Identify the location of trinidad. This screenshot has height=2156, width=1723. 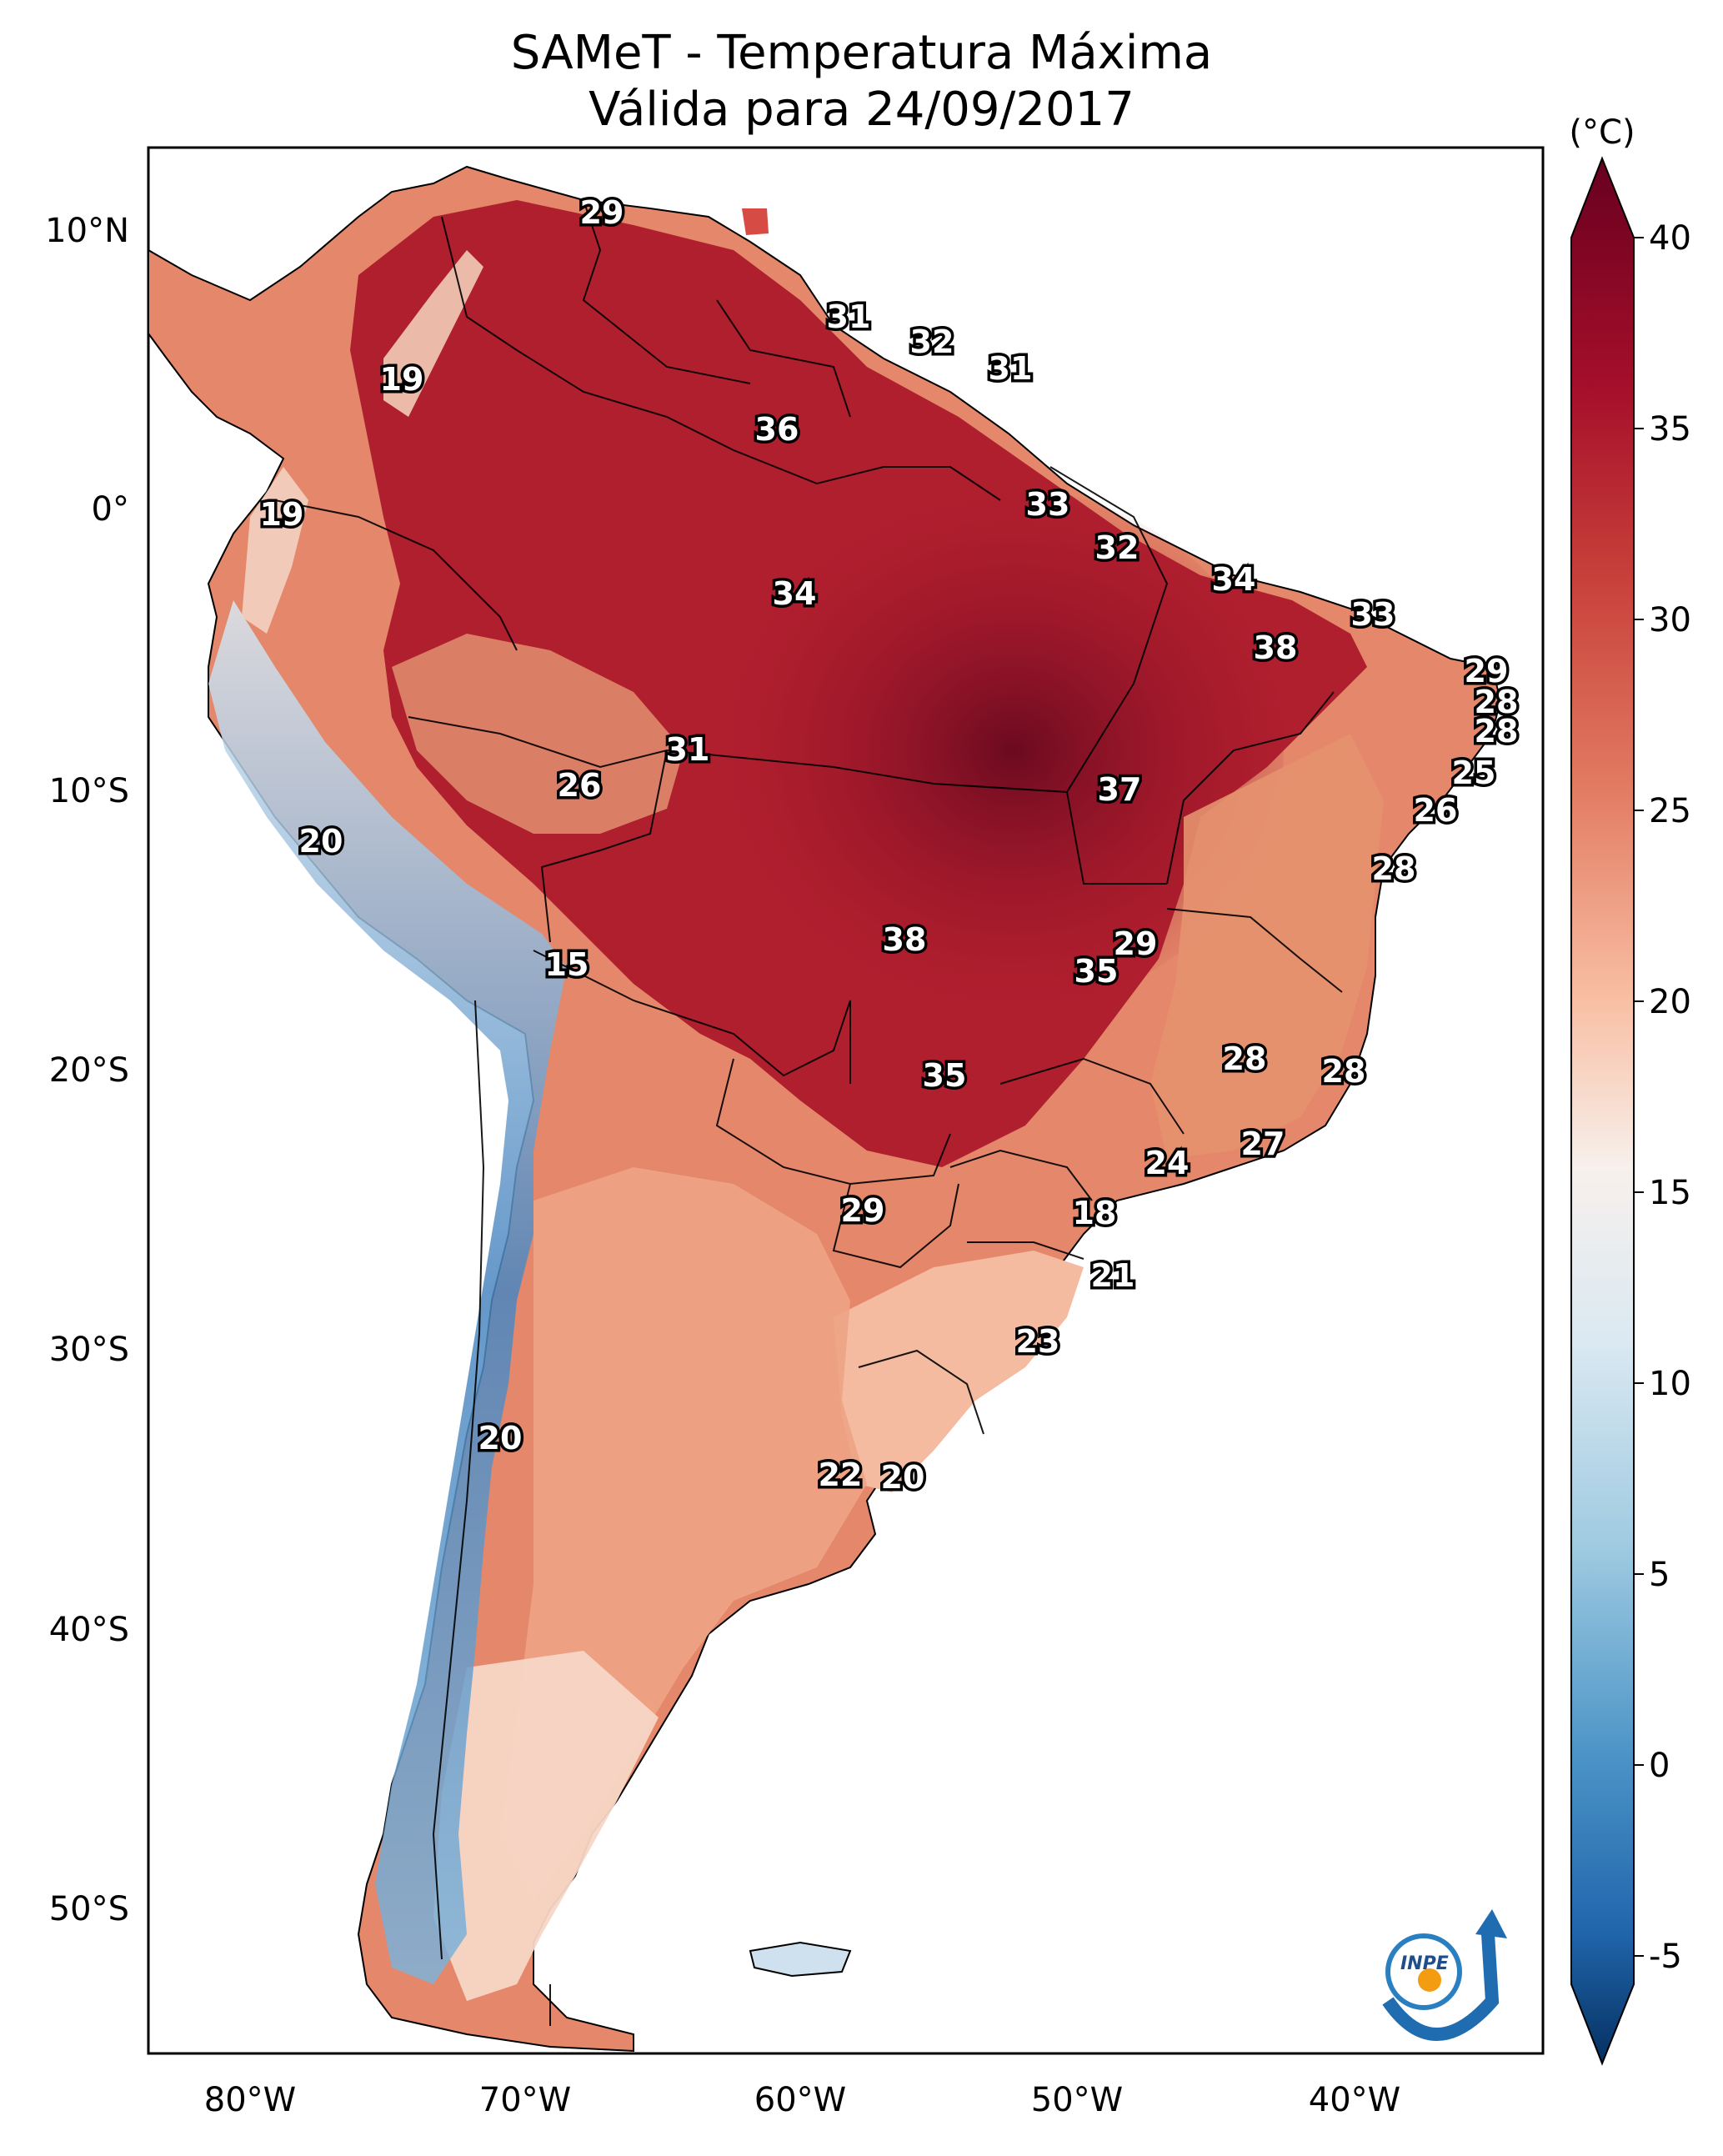
(755, 221).